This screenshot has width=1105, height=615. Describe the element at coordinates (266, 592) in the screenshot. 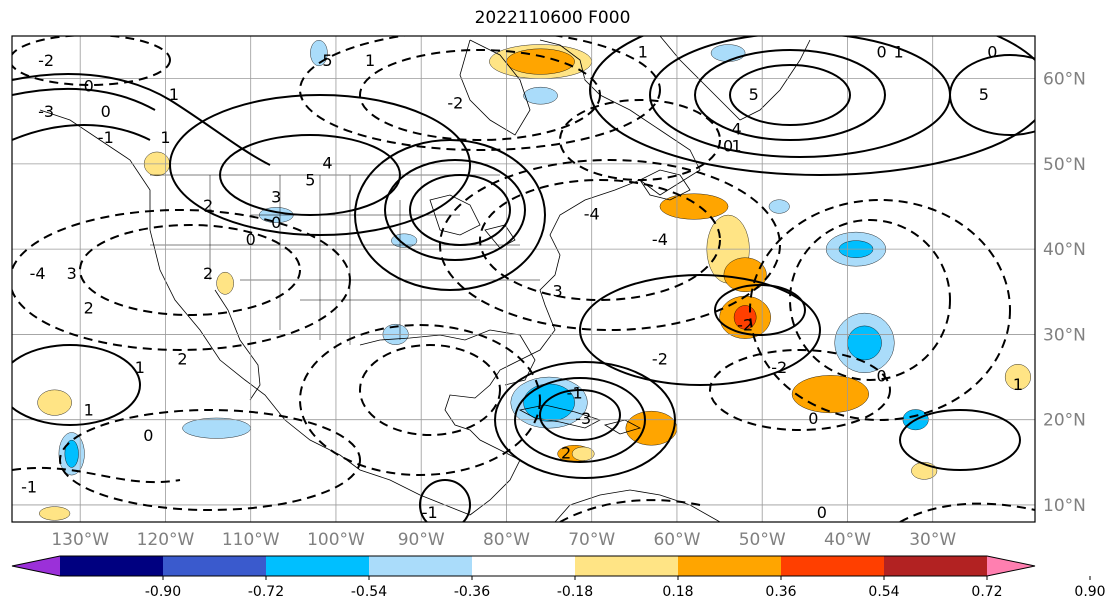

I see `colorbar-tick-label: -0.72` at that location.